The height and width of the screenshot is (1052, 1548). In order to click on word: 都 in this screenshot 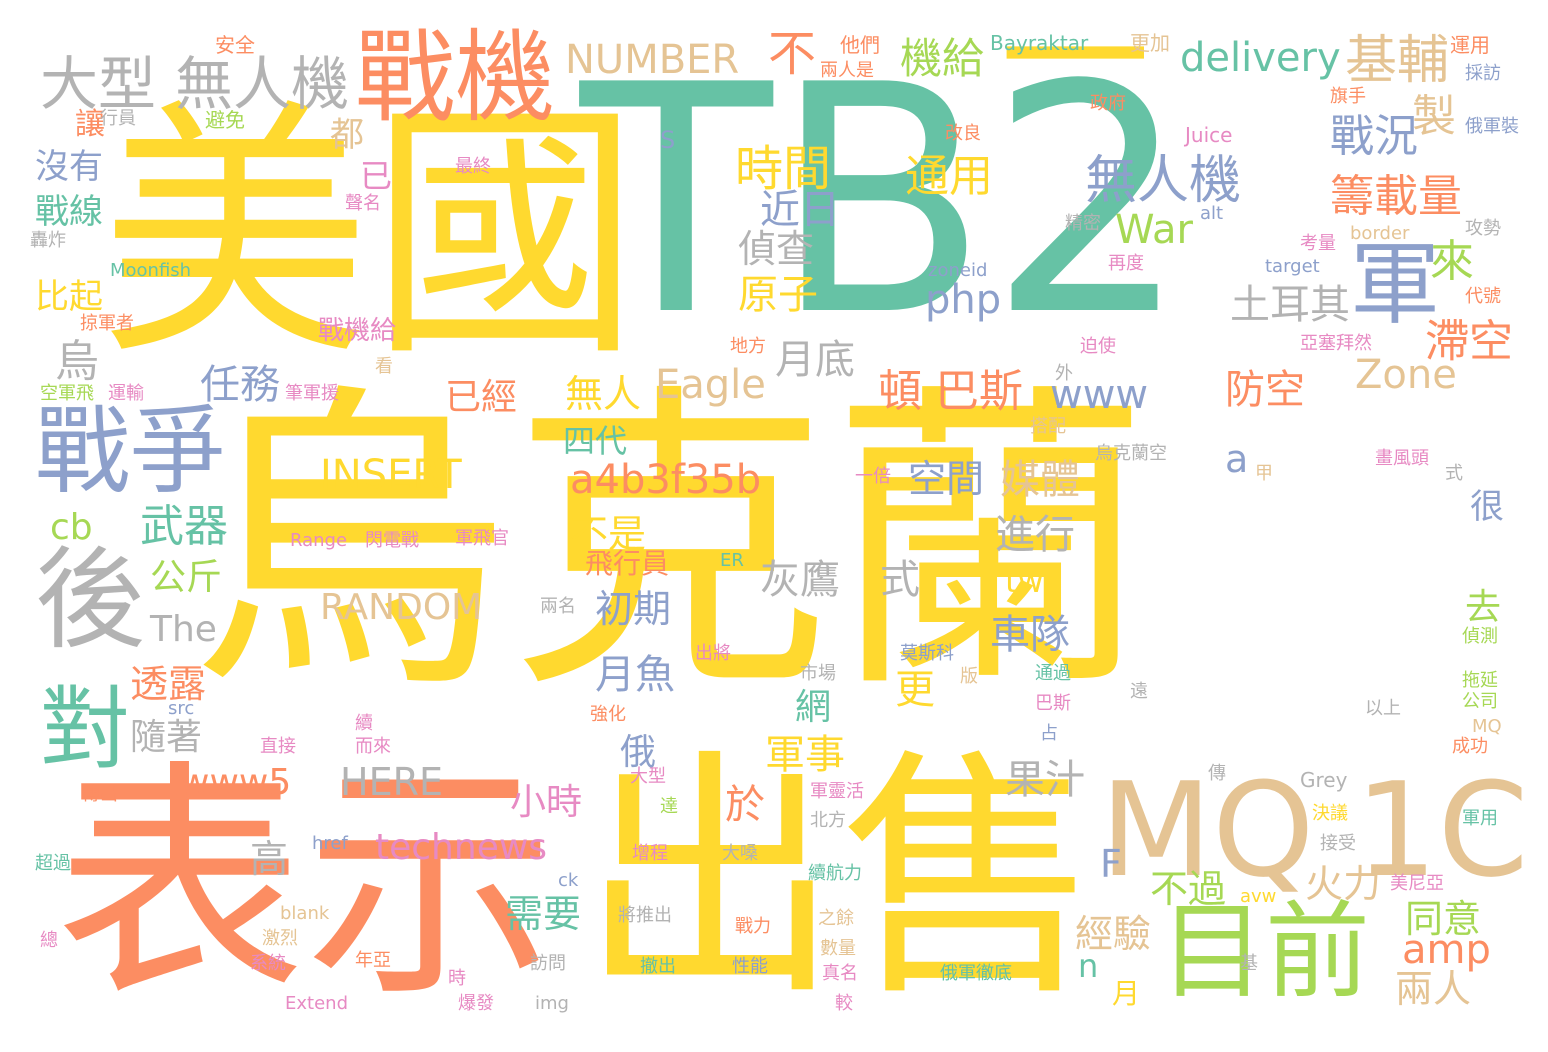, I will do `click(347, 135)`.